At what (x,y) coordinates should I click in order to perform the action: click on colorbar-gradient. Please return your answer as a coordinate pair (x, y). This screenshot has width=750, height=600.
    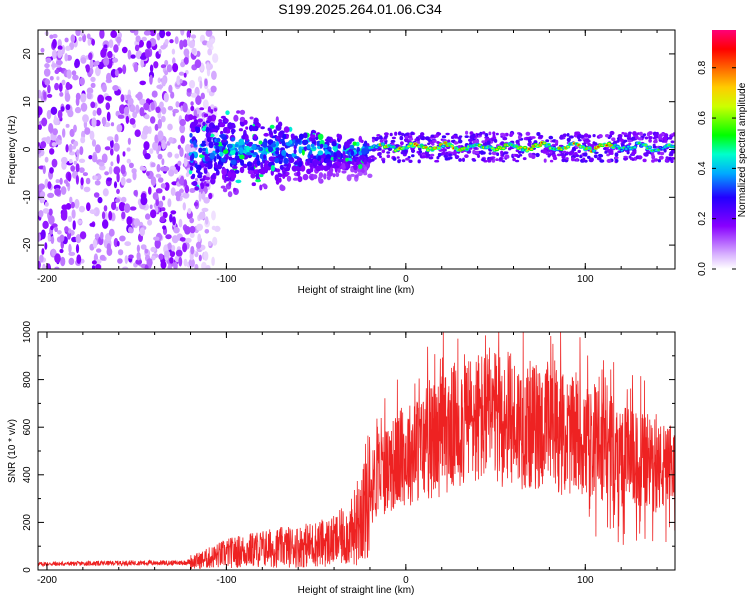
    Looking at the image, I should click on (724, 149).